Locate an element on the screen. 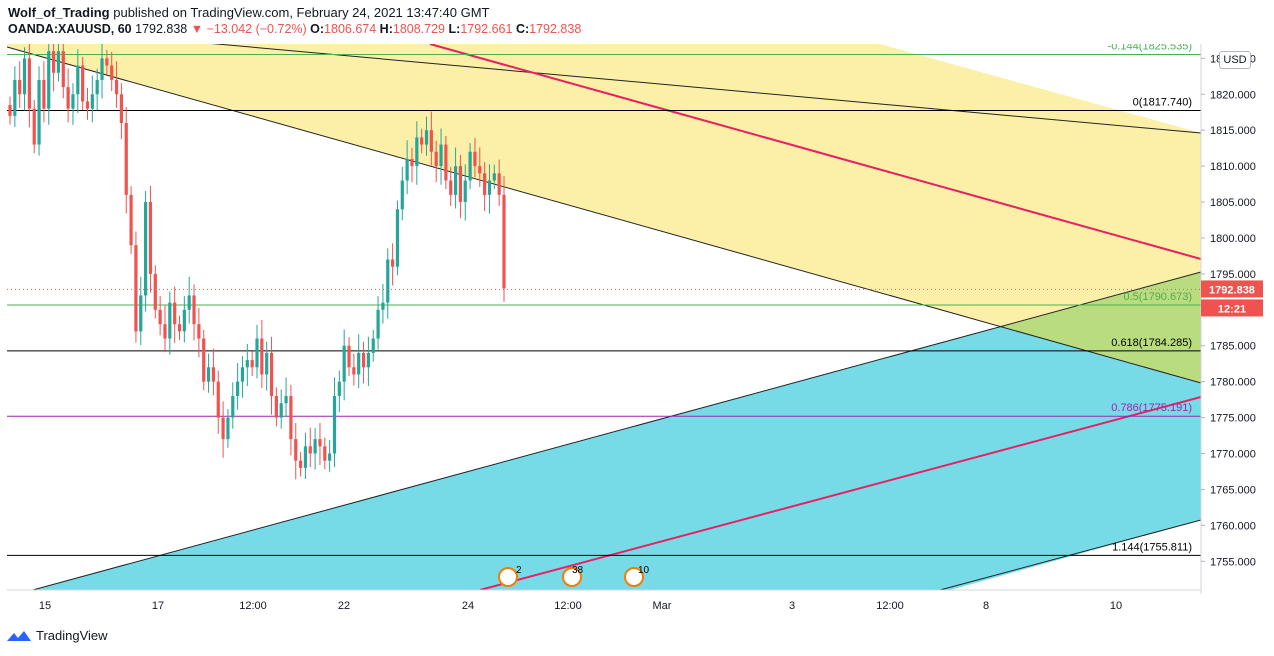 This screenshot has height=656, width=1274. price-tick-label: 1770.000 is located at coordinates (1233, 455).